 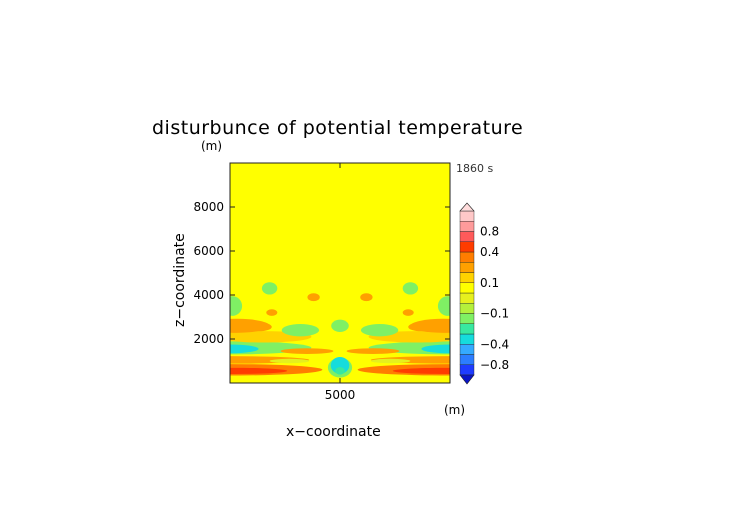 What do you see at coordinates (208, 251) in the screenshot?
I see `y-tick-label: 6000` at bounding box center [208, 251].